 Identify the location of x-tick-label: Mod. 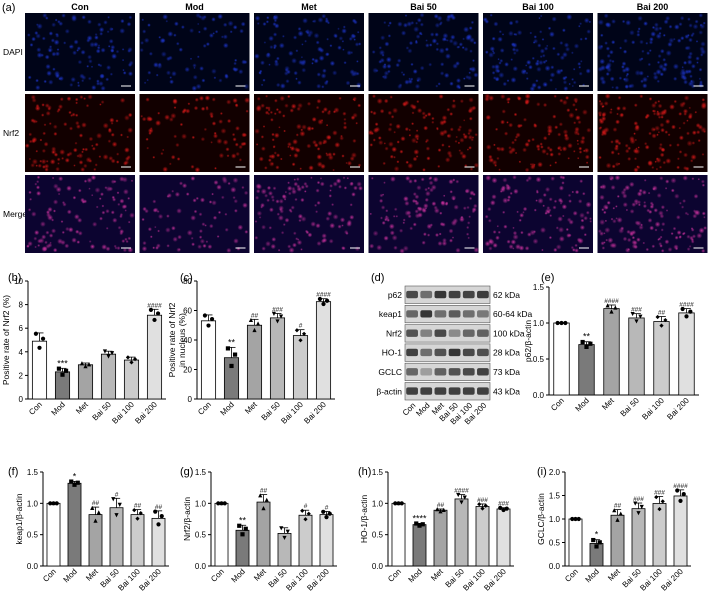
(415, 575).